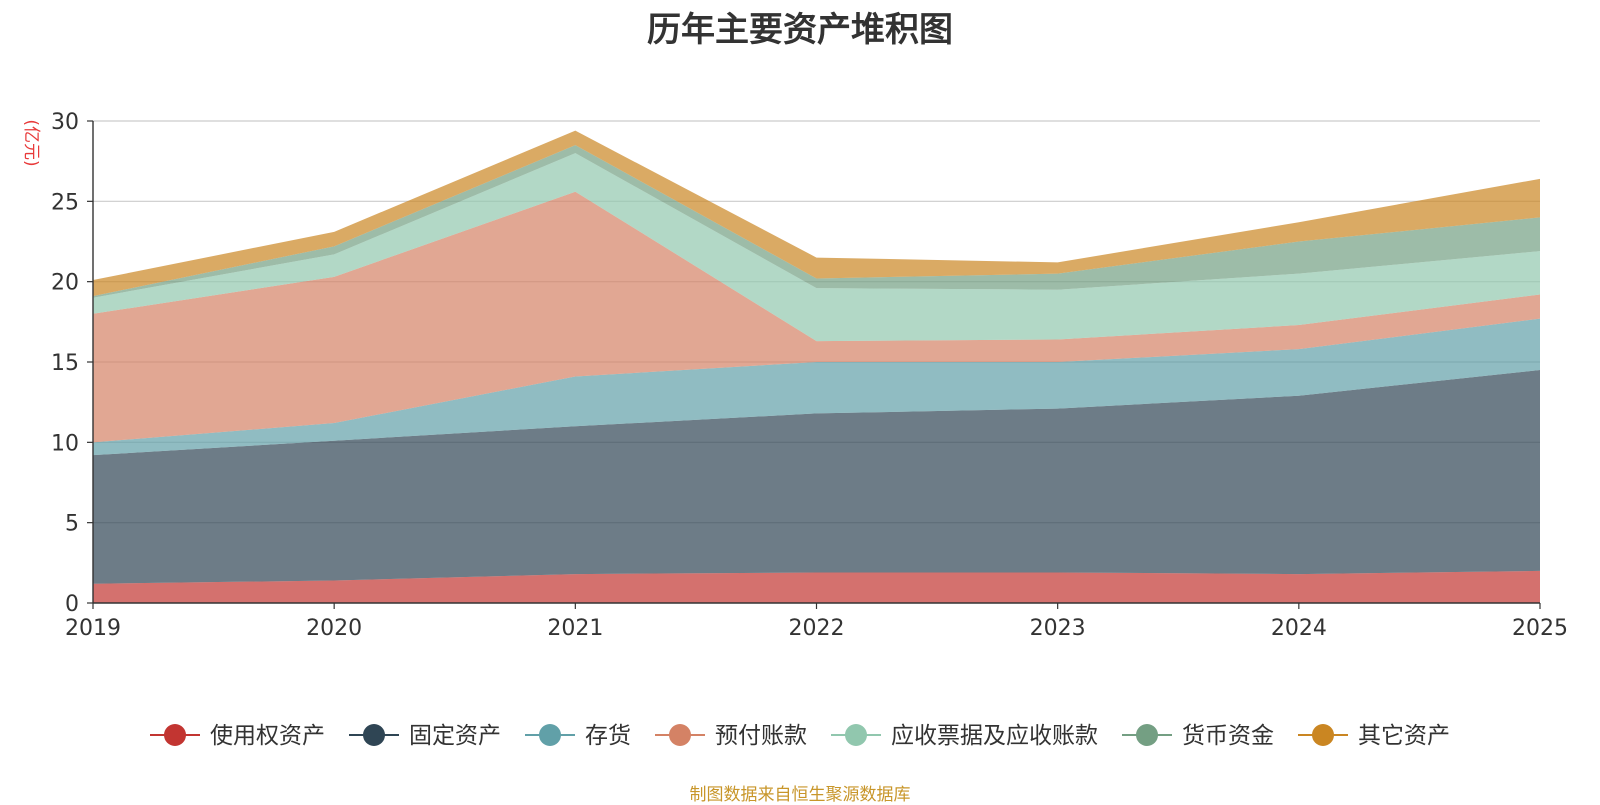 The height and width of the screenshot is (805, 1600). I want to click on x-tick-label: 2021, so click(575, 628).